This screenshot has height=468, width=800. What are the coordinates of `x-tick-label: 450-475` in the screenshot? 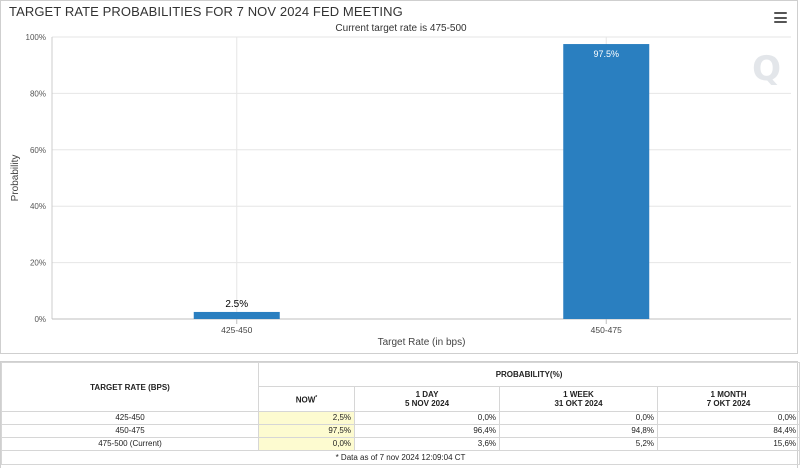 It's located at (606, 330).